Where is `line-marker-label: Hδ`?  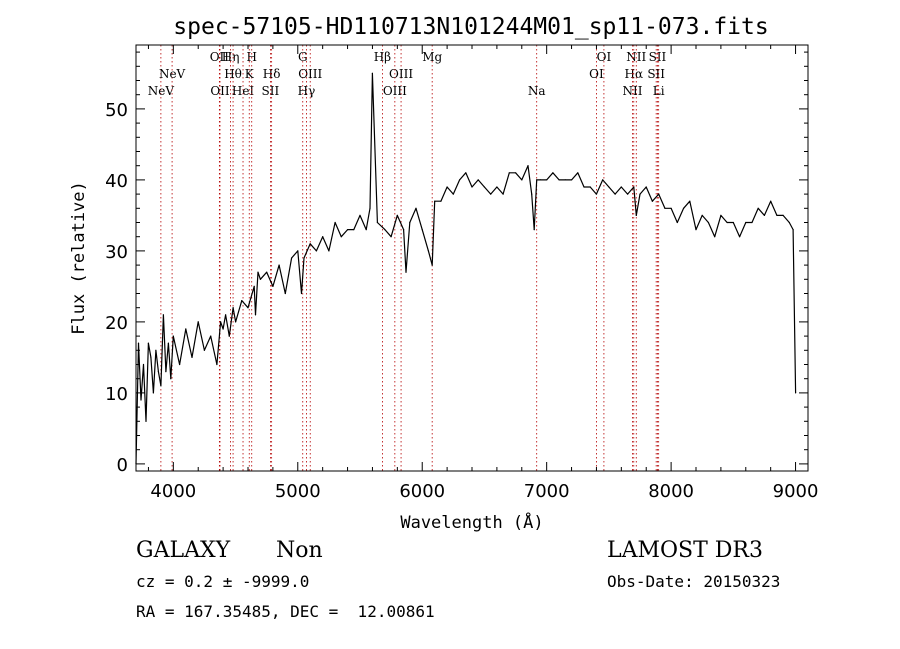
line-marker-label: Hδ is located at coordinates (272, 74).